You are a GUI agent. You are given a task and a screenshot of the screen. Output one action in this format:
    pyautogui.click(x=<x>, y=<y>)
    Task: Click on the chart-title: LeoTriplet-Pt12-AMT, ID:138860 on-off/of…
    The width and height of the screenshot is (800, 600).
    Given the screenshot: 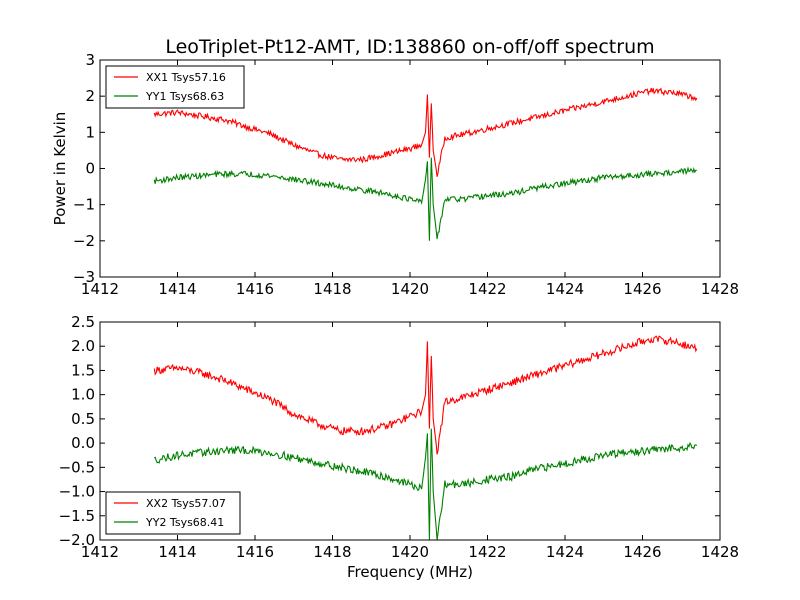 What is the action you would take?
    pyautogui.click(x=409, y=47)
    